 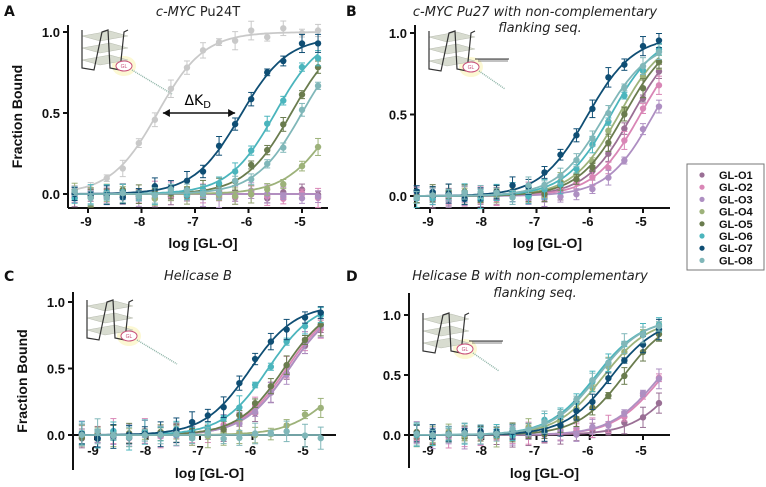 What do you see at coordinates (392, 435) in the screenshot?
I see `y-tick-label: 0.0` at bounding box center [392, 435].